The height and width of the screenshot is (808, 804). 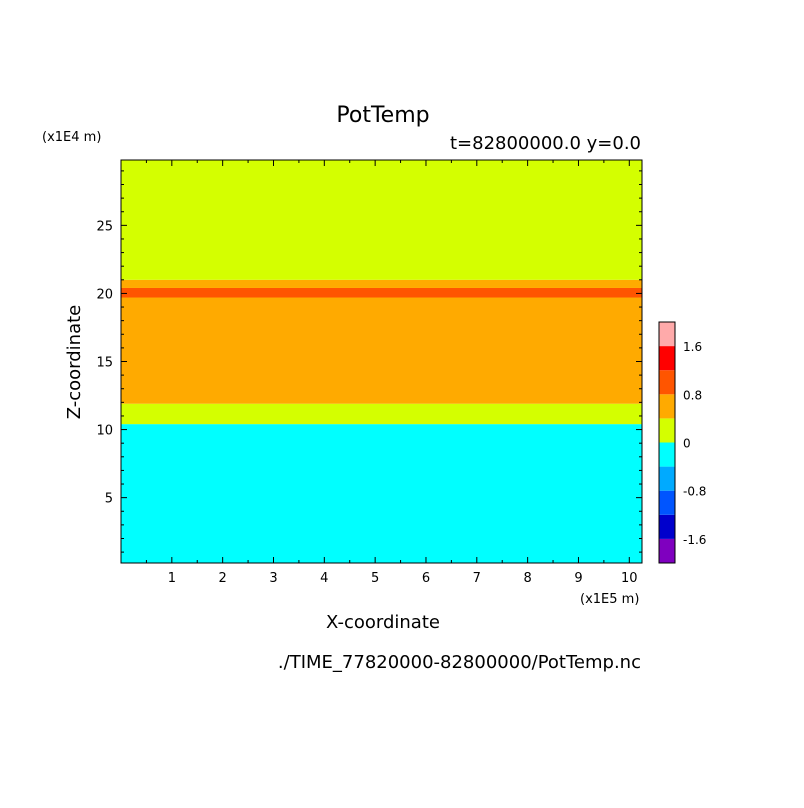 What do you see at coordinates (694, 492) in the screenshot?
I see `colorbar-label-1: -0.8` at bounding box center [694, 492].